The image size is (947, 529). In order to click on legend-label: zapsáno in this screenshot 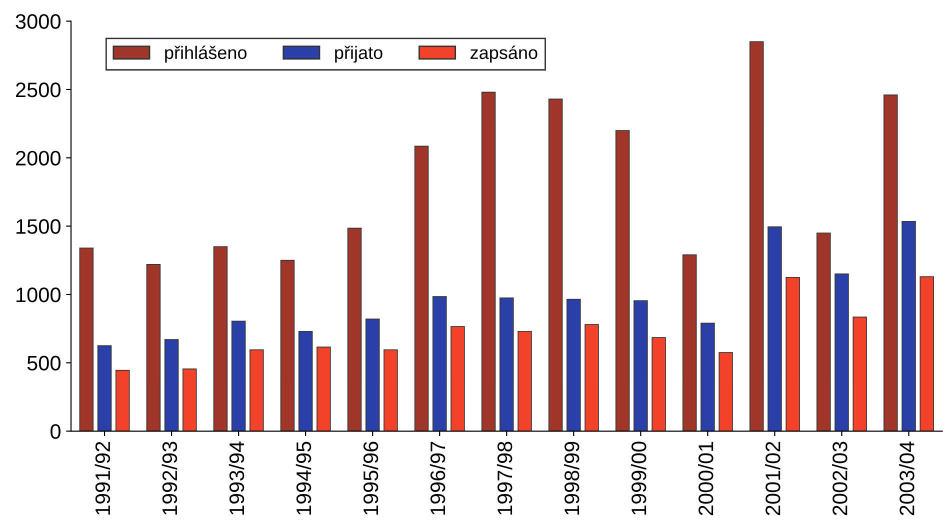, I will do `click(504, 54)`.